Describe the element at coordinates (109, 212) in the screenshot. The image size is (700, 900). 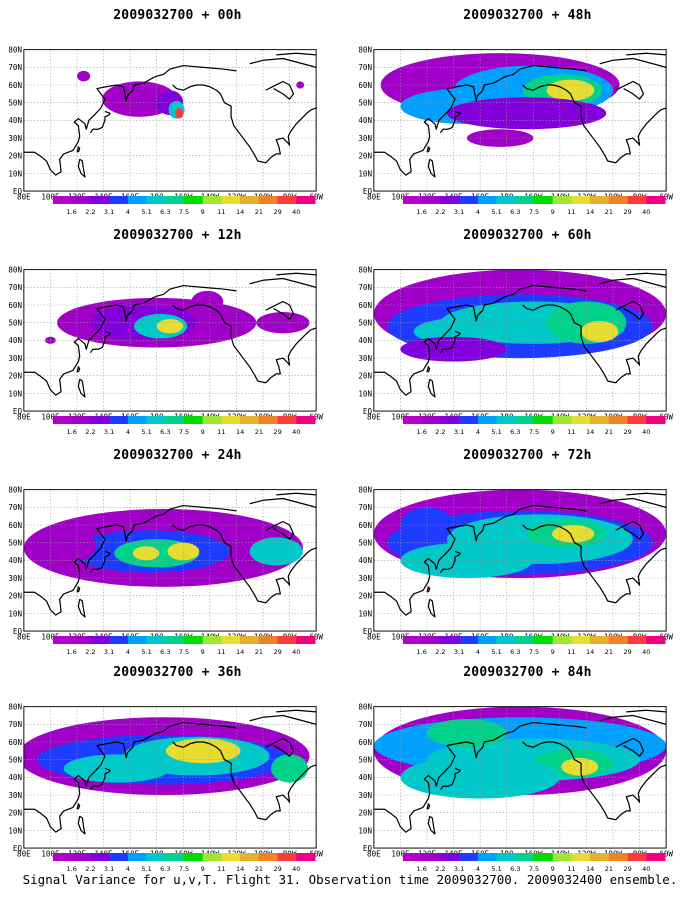
I see `colorbar-label: 3.1` at that location.